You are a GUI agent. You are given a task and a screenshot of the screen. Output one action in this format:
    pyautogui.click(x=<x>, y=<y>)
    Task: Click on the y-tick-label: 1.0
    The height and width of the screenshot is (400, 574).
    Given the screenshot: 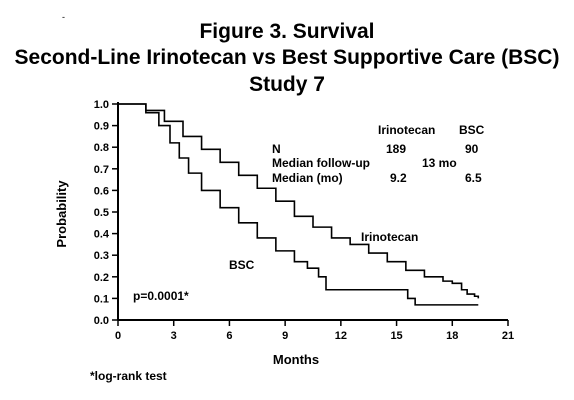 What is the action you would take?
    pyautogui.click(x=101, y=105)
    